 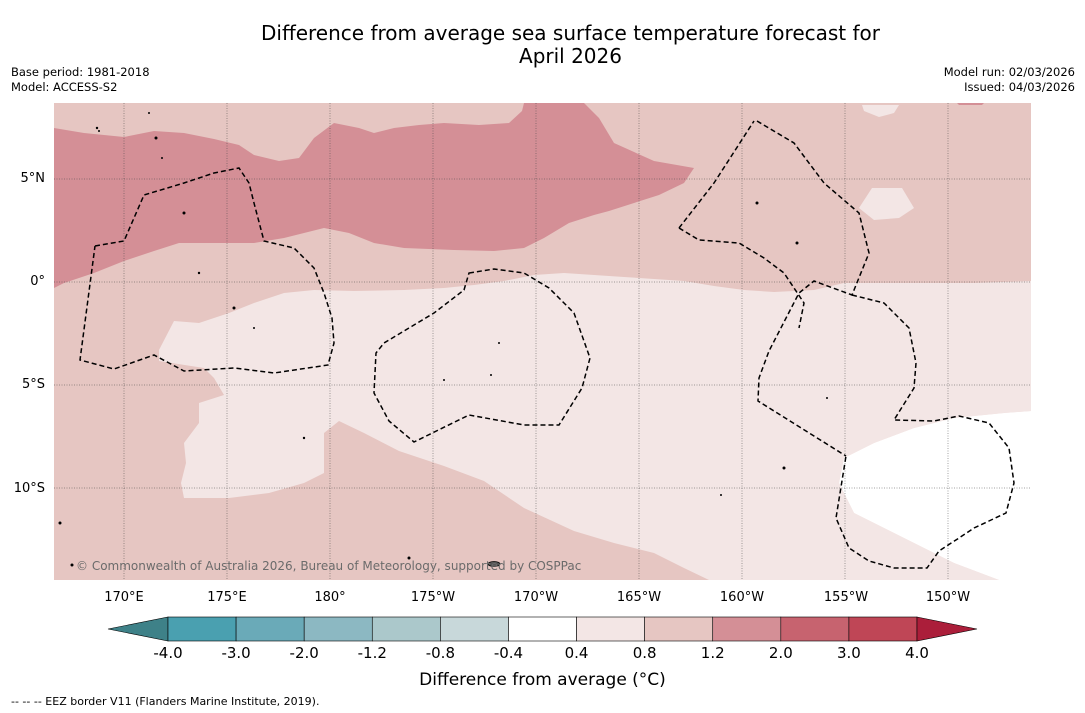 What do you see at coordinates (207, 270) in the screenshot?
I see `eez-kiribati-gilberts` at bounding box center [207, 270].